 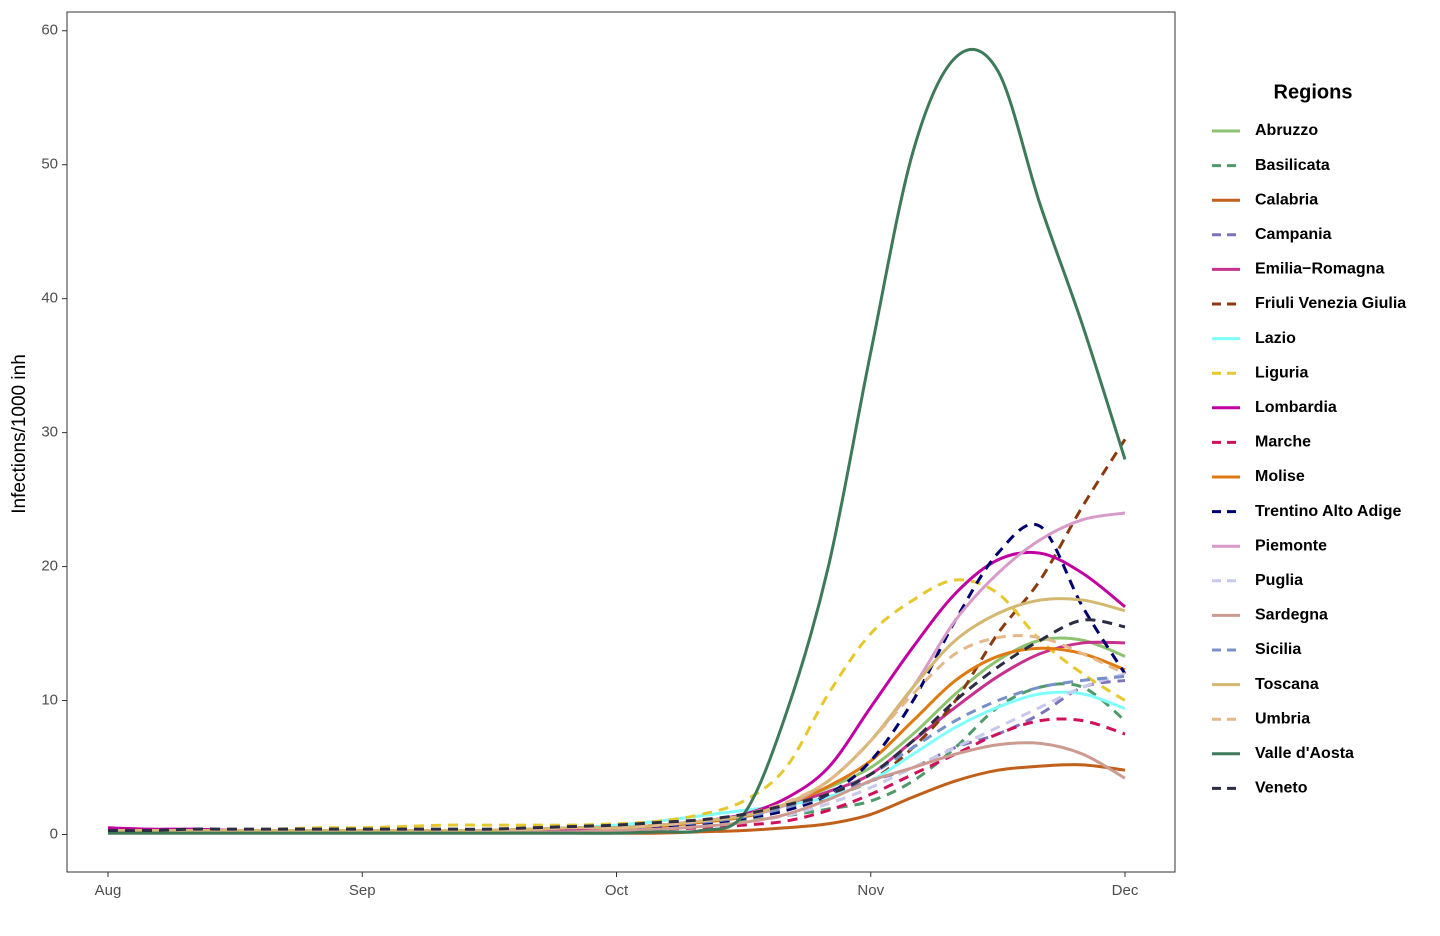 I want to click on legend-label: Molise, so click(x=1280, y=476).